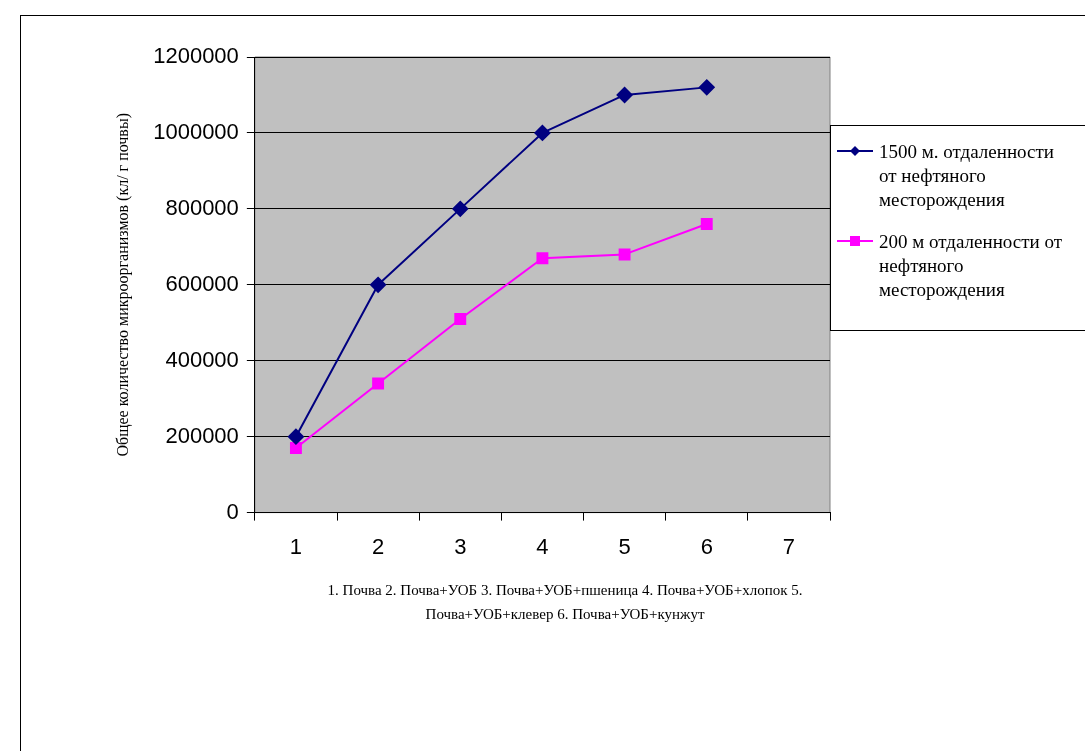 The width and height of the screenshot is (1085, 751). What do you see at coordinates (542, 546) in the screenshot?
I see `x-tick-label: 4` at bounding box center [542, 546].